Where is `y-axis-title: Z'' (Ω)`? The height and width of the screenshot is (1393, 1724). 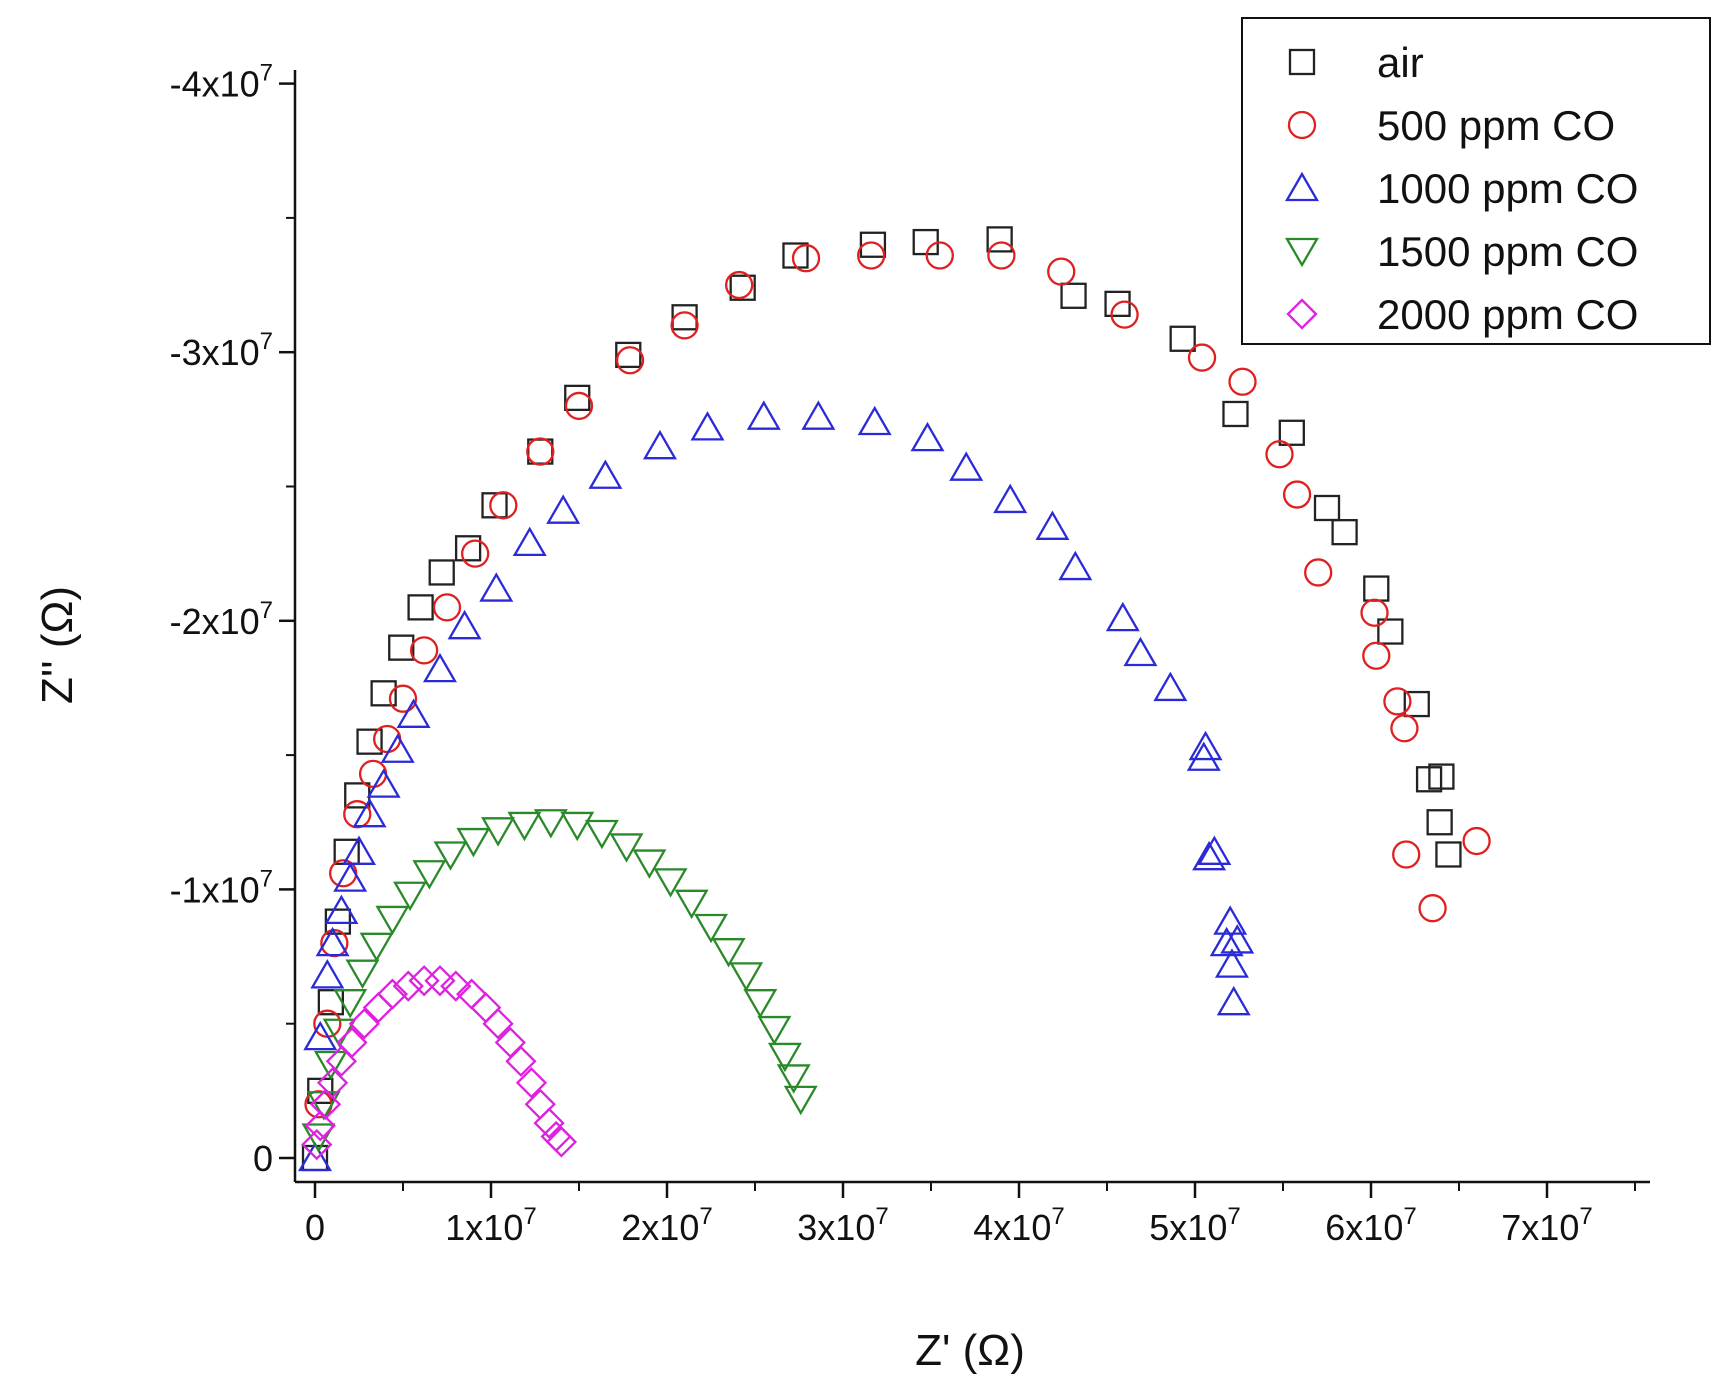 y-axis-title: Z'' (Ω) is located at coordinates (57, 645).